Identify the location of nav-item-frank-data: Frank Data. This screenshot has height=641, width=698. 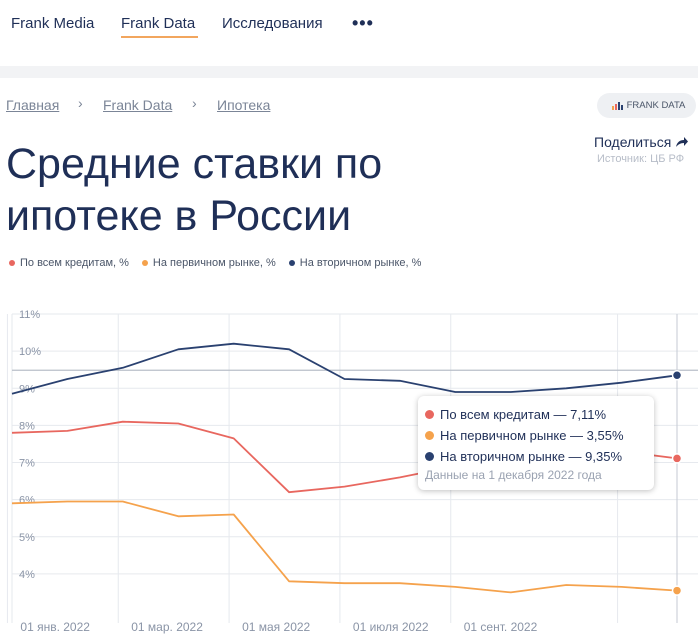
(158, 23).